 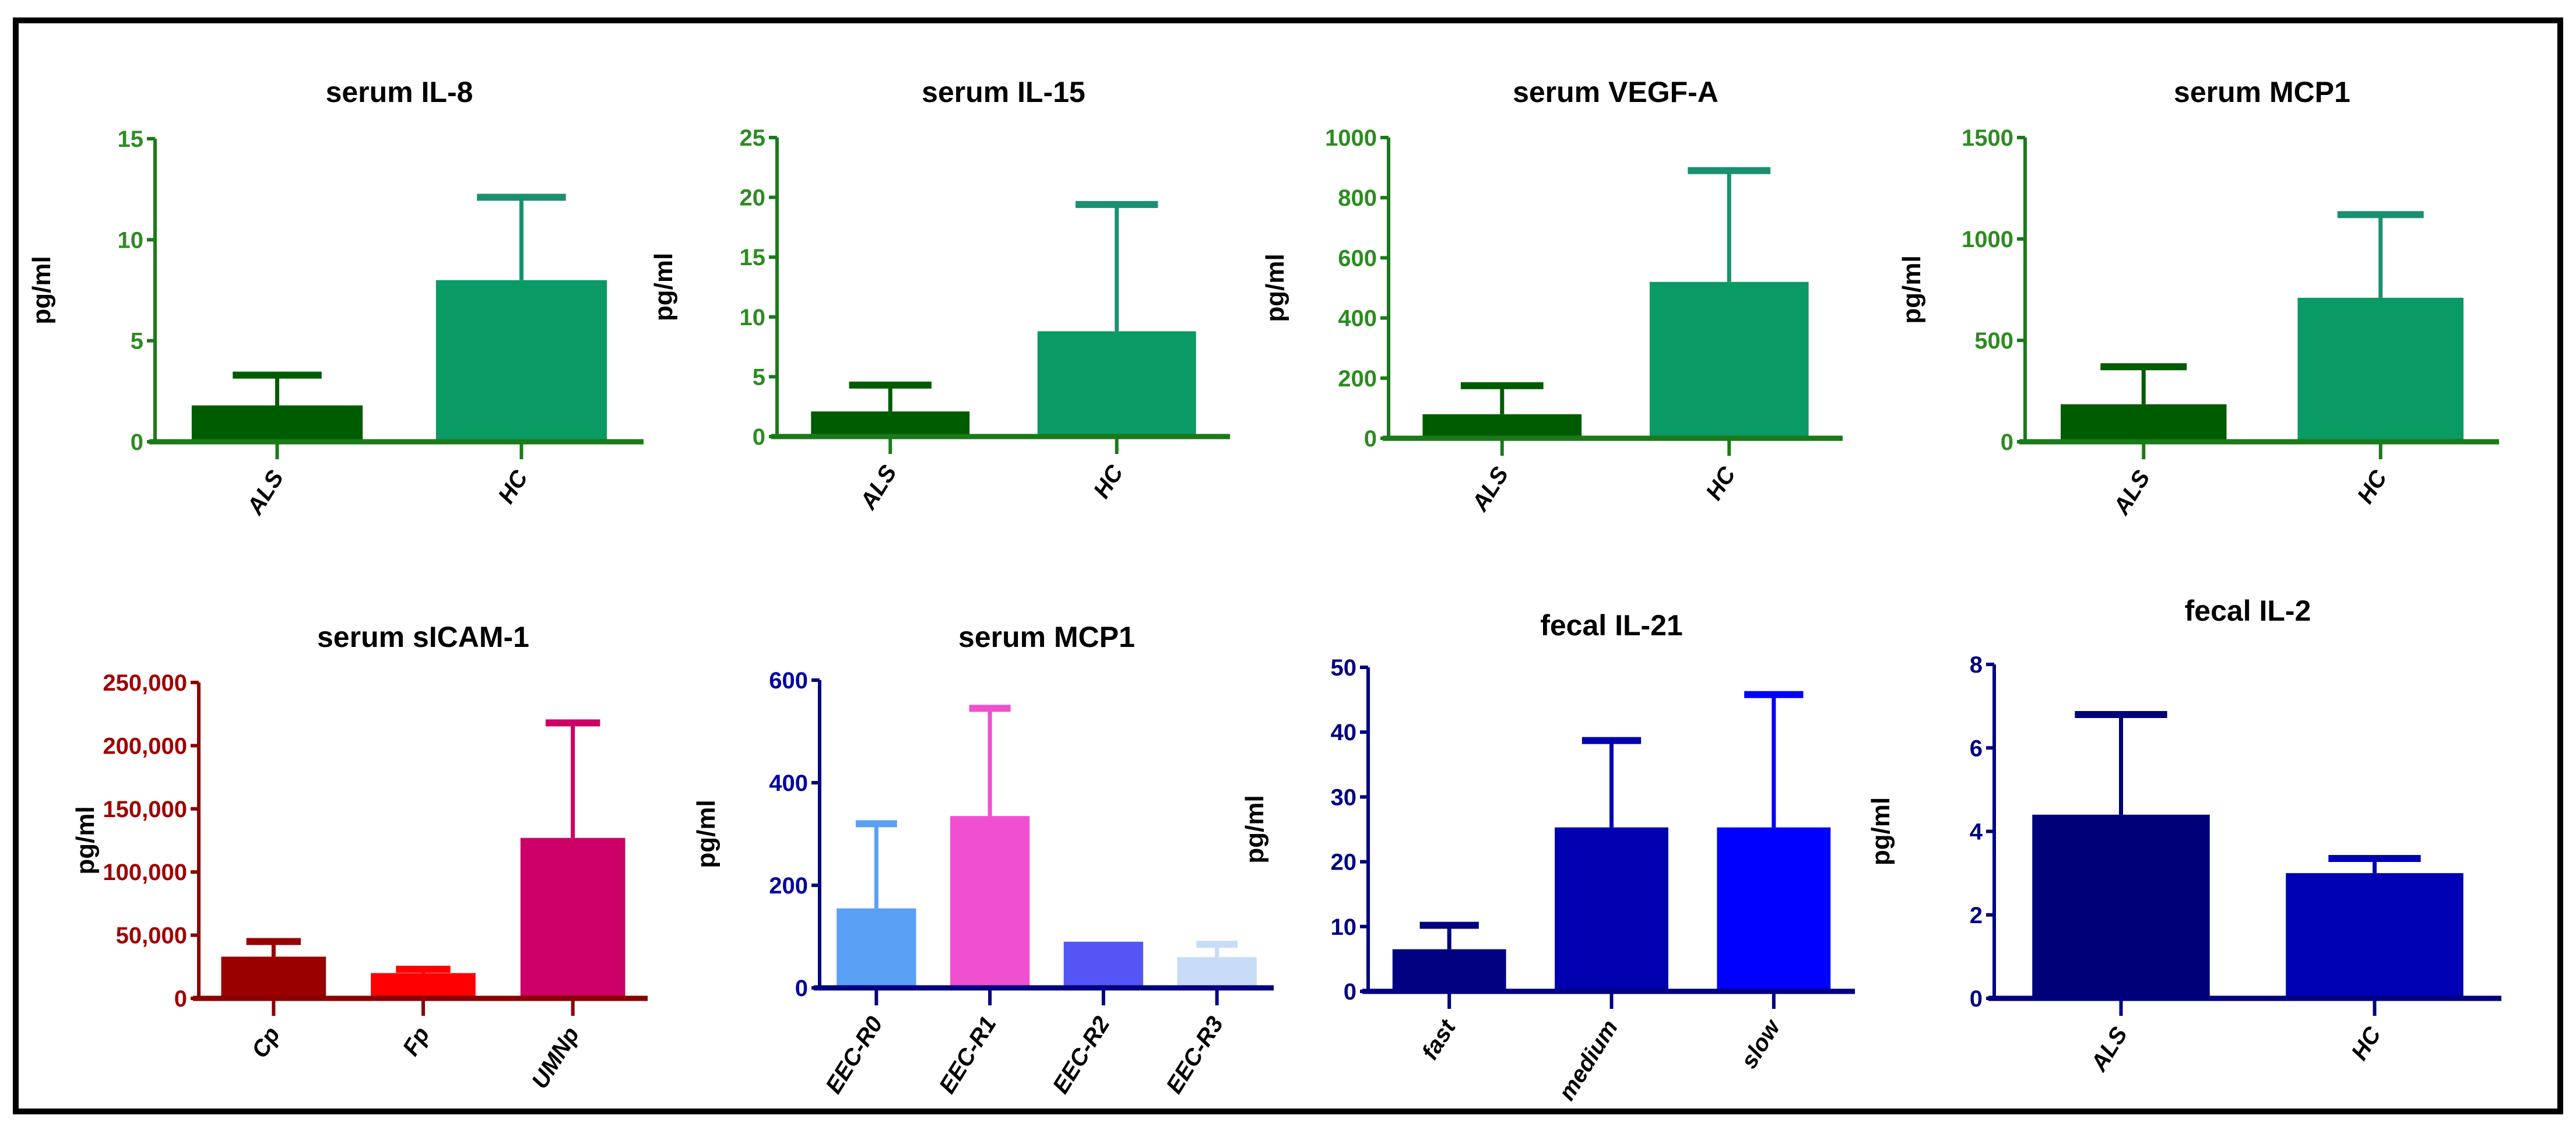 What do you see at coordinates (145, 809) in the screenshot?
I see `y-tick-label: 150,000` at bounding box center [145, 809].